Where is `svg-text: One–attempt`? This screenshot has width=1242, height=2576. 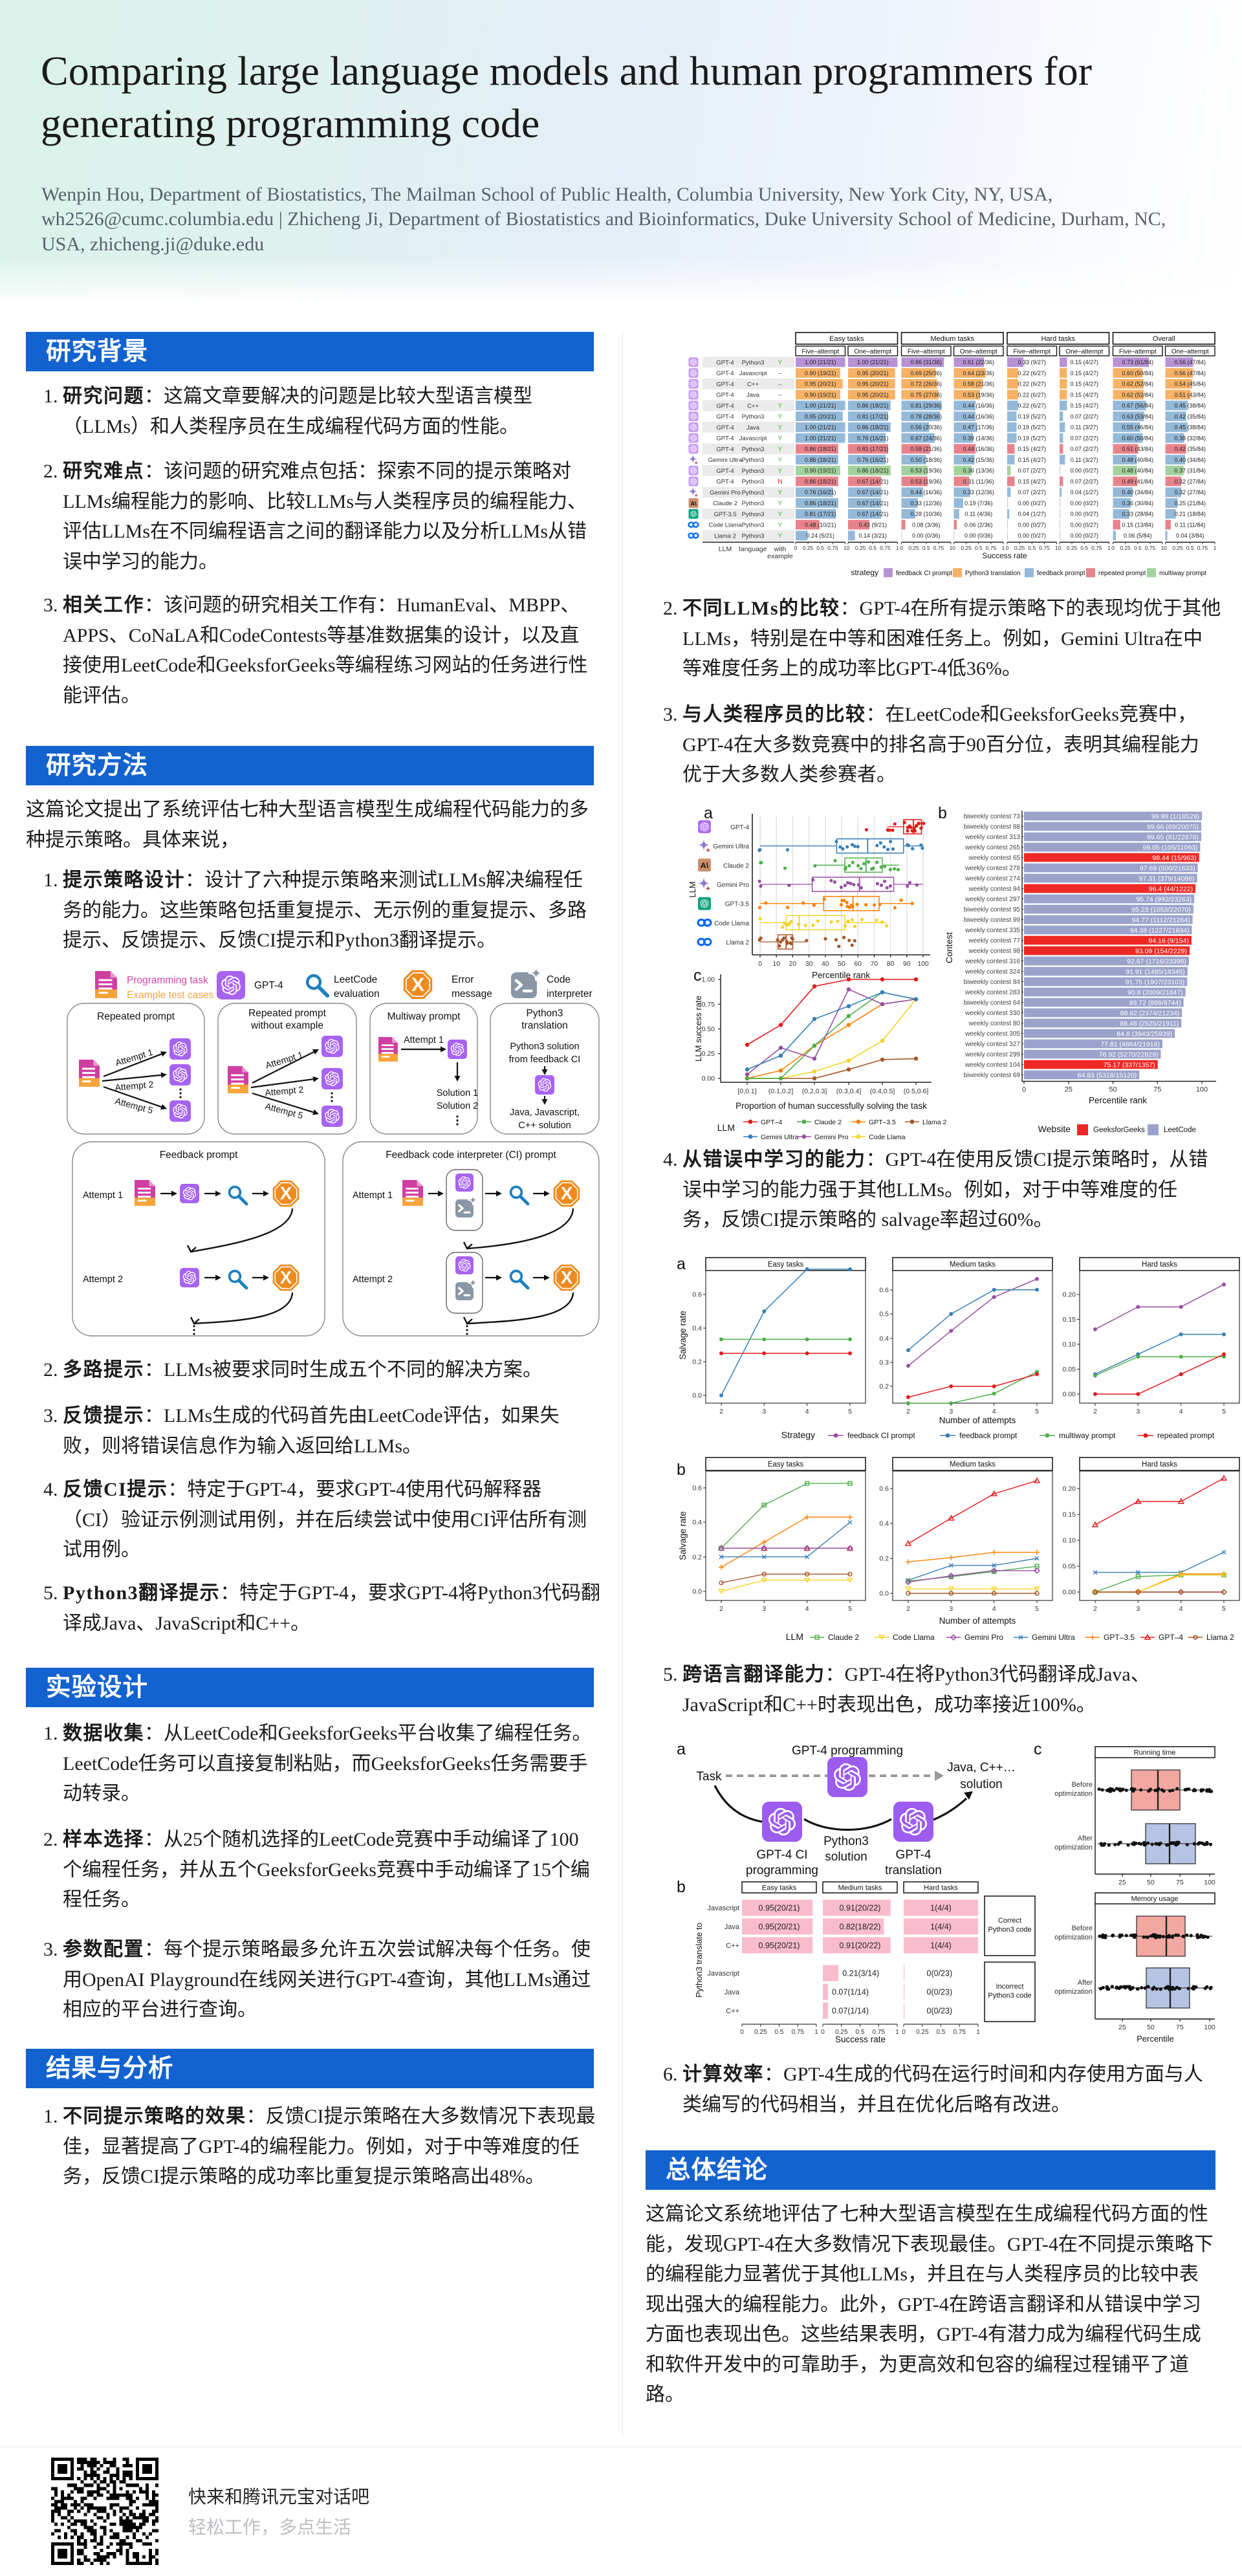 svg-text: One–attempt is located at coordinates (1190, 352).